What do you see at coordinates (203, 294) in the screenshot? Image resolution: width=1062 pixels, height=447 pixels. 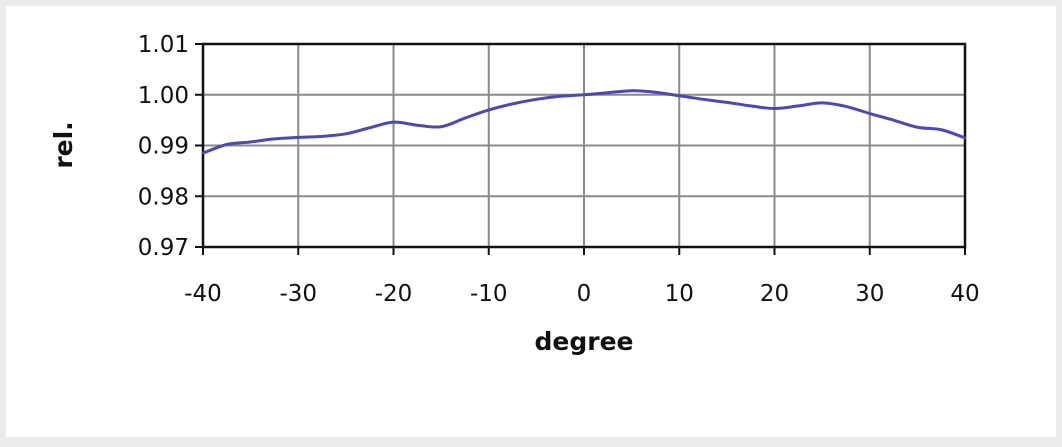 I see `x-tick-label: -40` at bounding box center [203, 294].